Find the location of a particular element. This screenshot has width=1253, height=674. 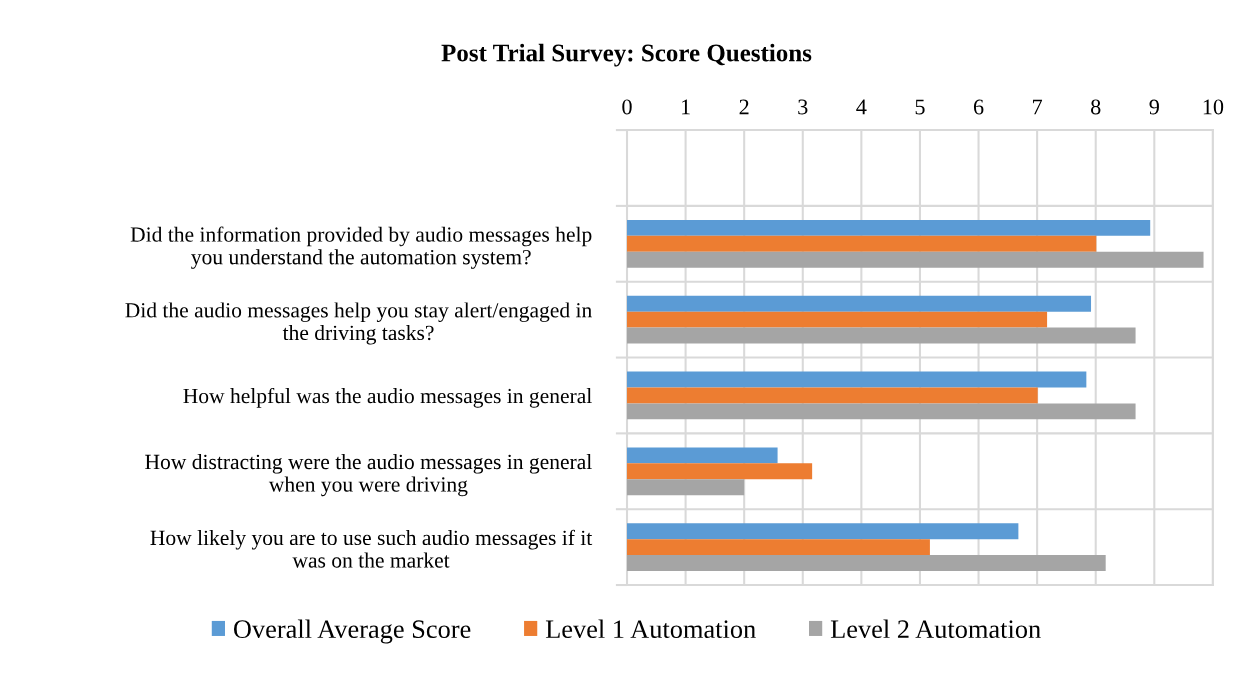

y-tick-label: Did the audio messages help you stay alert/engaged in the driving tasks? is located at coordinates (358, 323).